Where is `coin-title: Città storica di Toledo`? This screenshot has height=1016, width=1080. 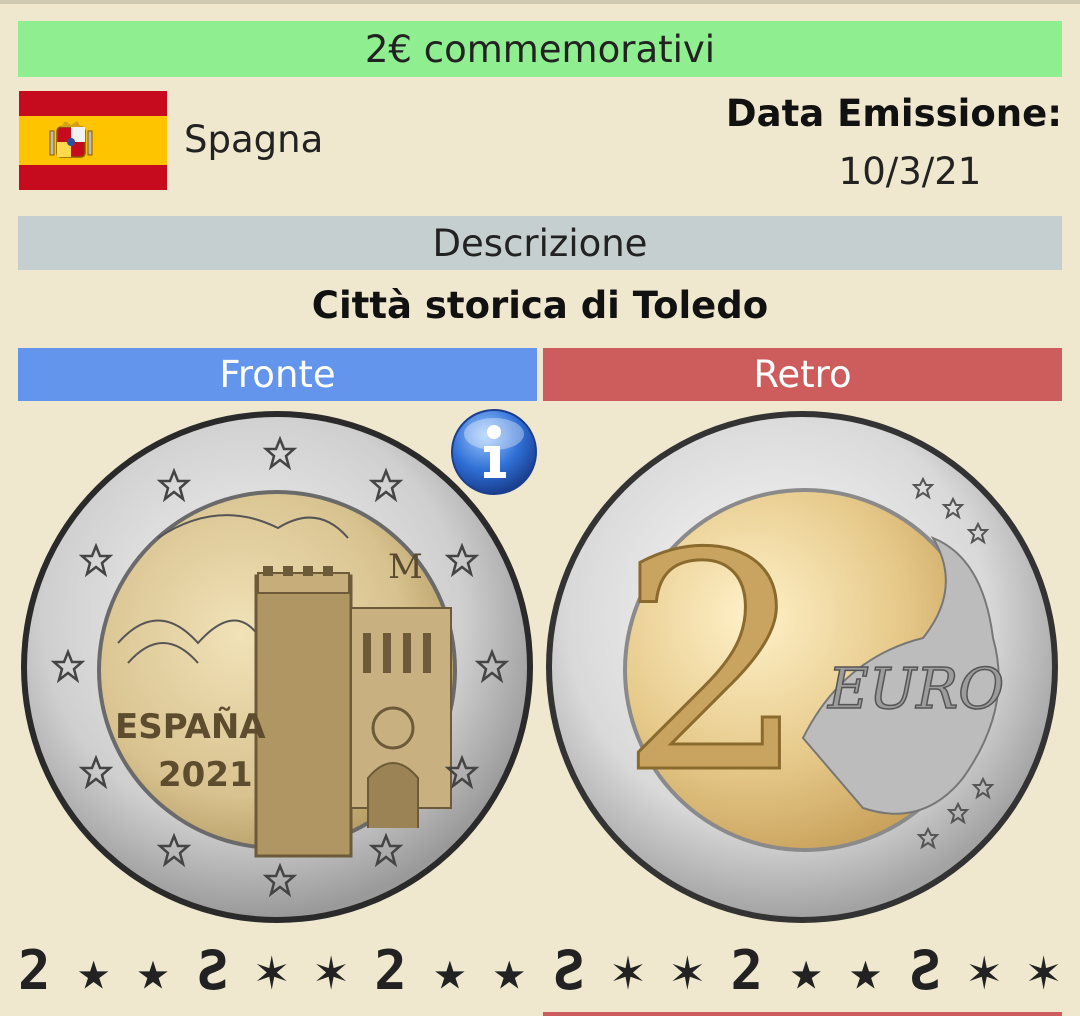
coin-title: Città storica di Toledo is located at coordinates (540, 305).